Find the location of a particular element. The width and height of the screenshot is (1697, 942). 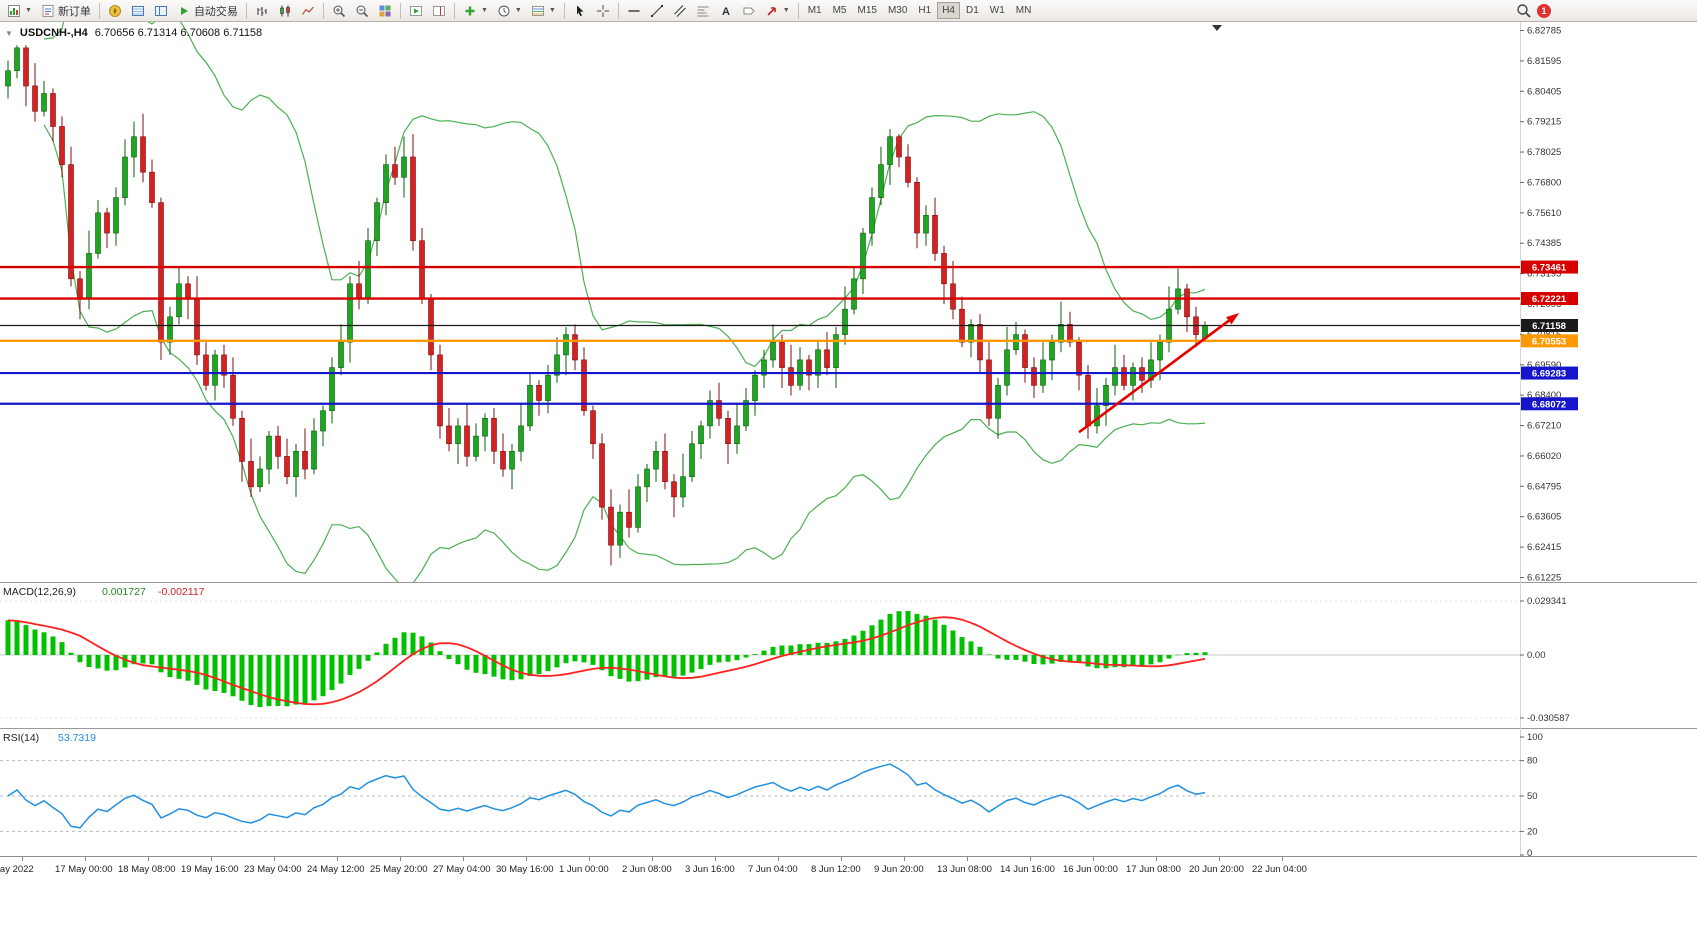

candlestick-mode-icon is located at coordinates (285, 10).